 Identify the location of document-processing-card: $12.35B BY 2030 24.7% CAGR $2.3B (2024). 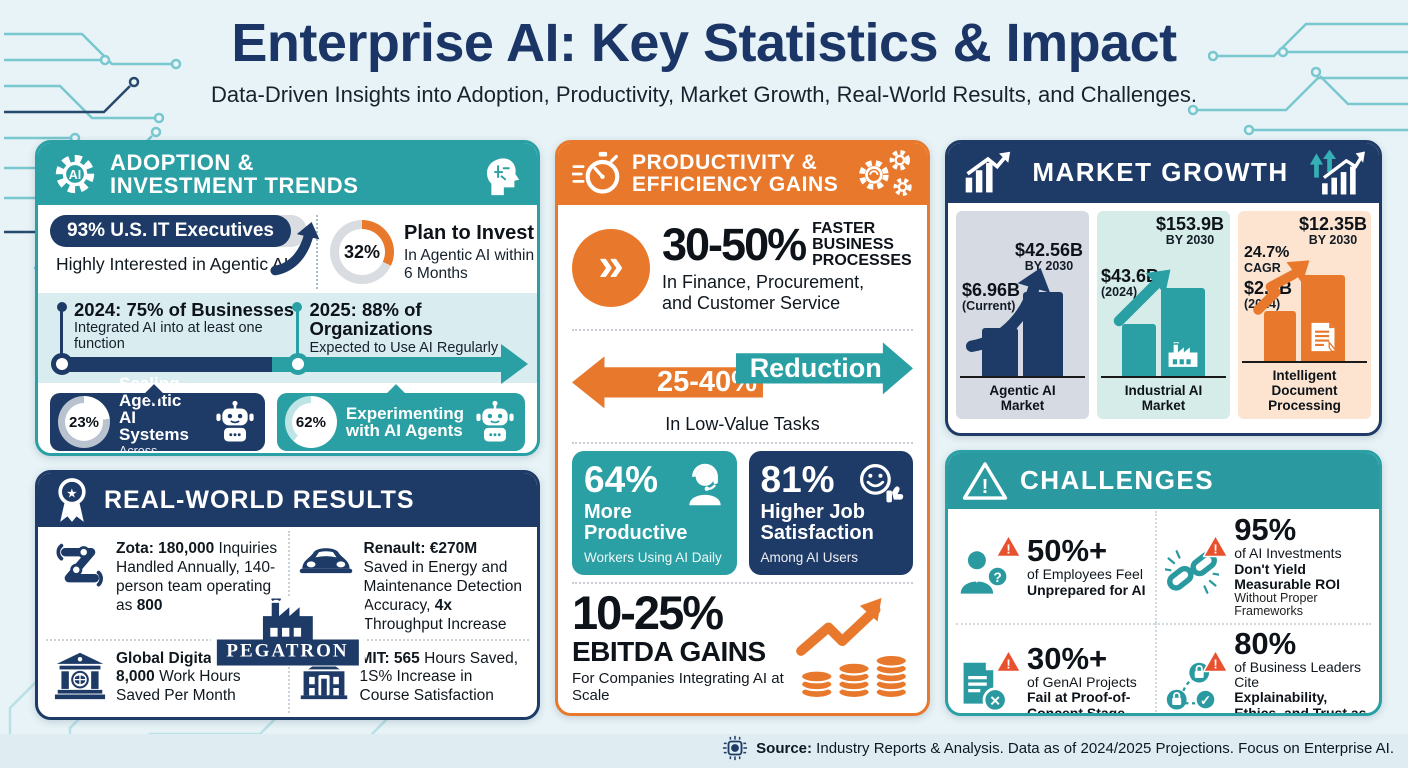
(1304, 315).